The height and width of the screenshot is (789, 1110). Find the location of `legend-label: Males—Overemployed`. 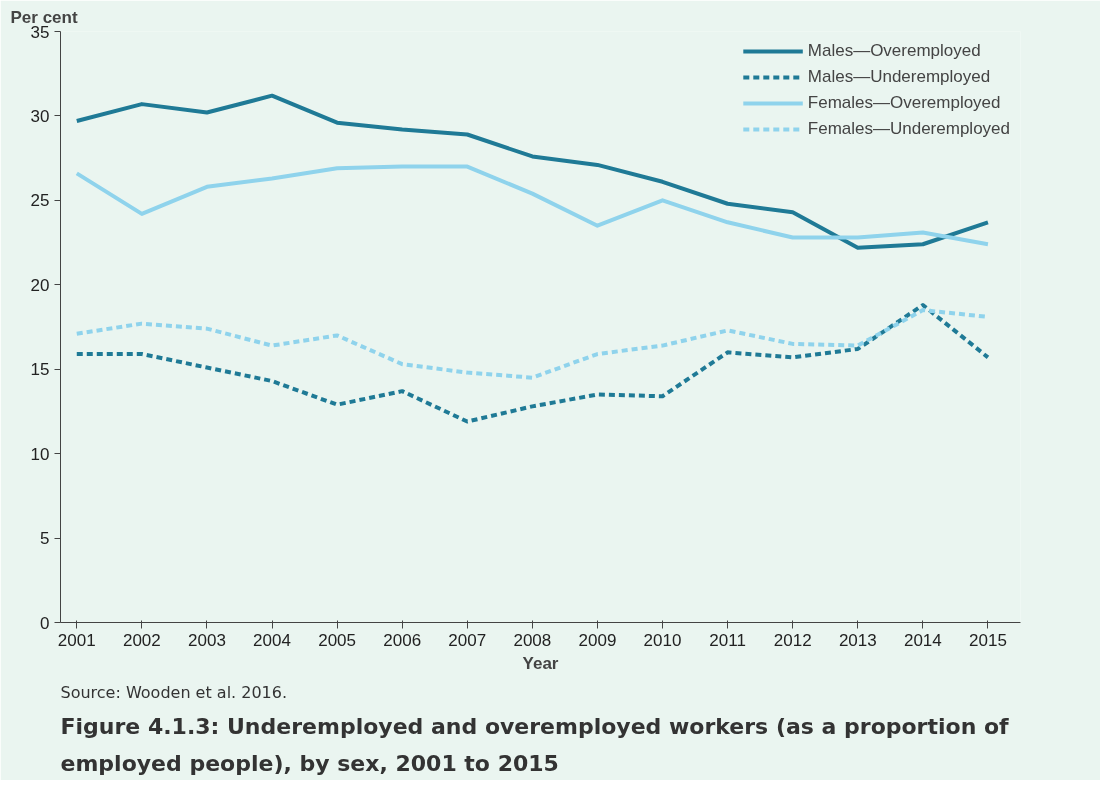

legend-label: Males—Overemployed is located at coordinates (894, 51).